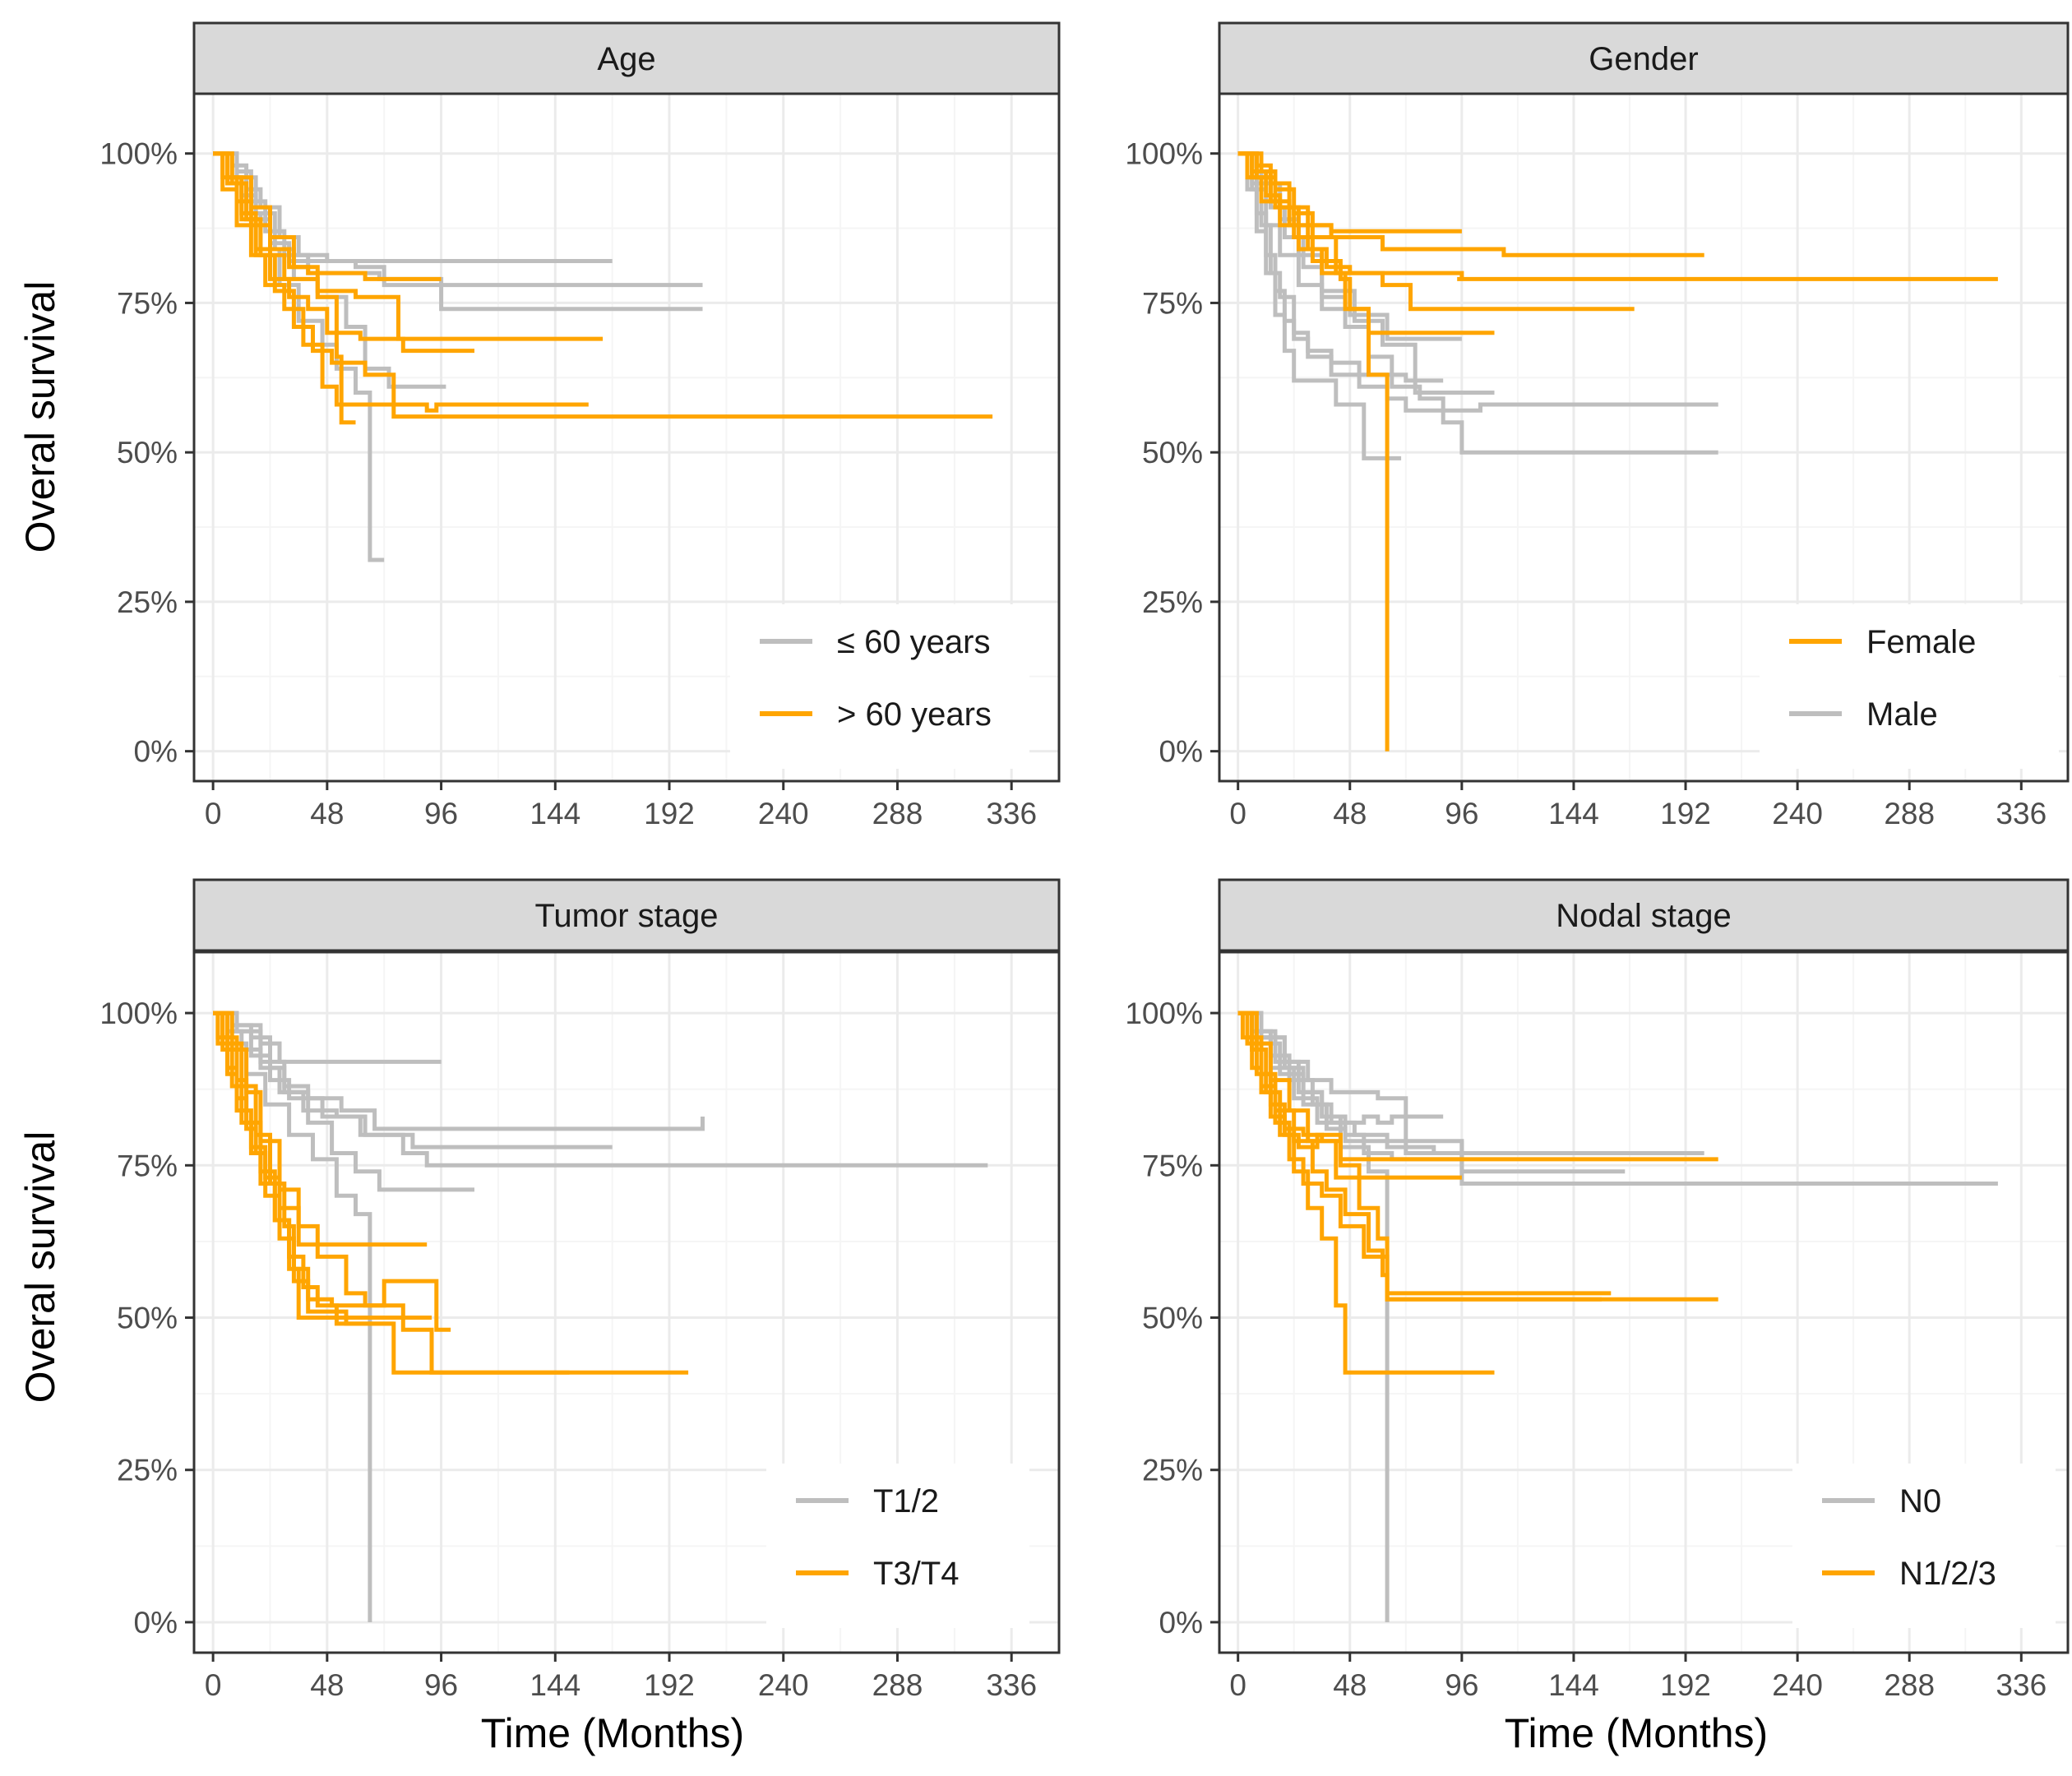 The height and width of the screenshot is (1776, 2072). I want to click on y-axis-title-top: Overal survival, so click(40, 417).